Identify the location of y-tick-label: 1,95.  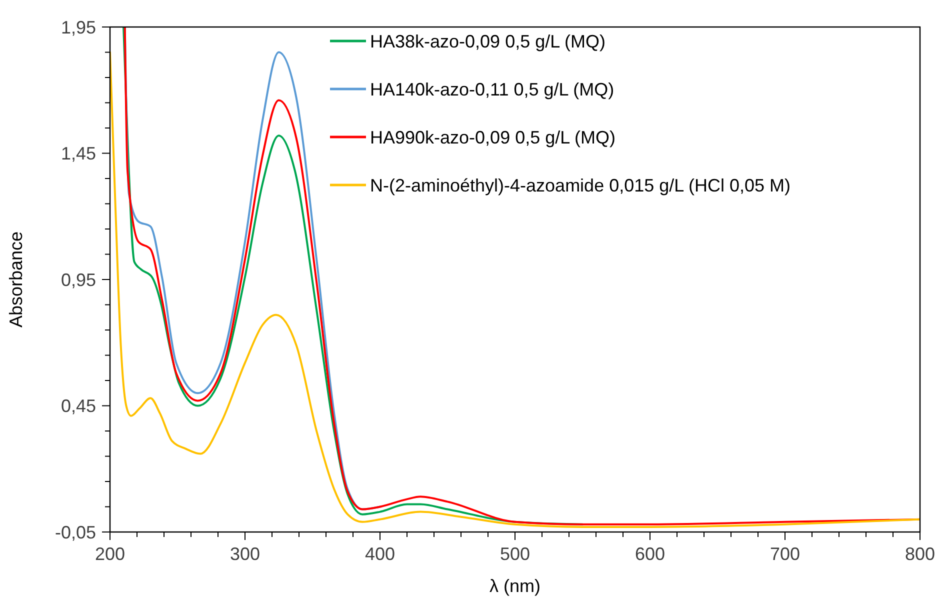
(78, 27).